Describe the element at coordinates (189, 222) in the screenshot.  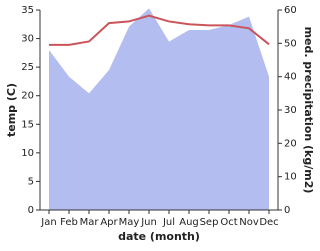
I see `x-tick-label: Aug` at that location.